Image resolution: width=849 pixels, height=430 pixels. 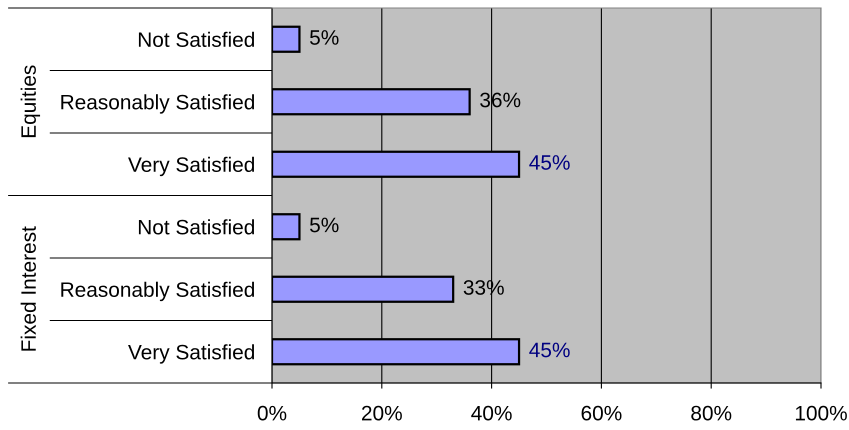 I want to click on x-tick-label: 20%, so click(x=382, y=413).